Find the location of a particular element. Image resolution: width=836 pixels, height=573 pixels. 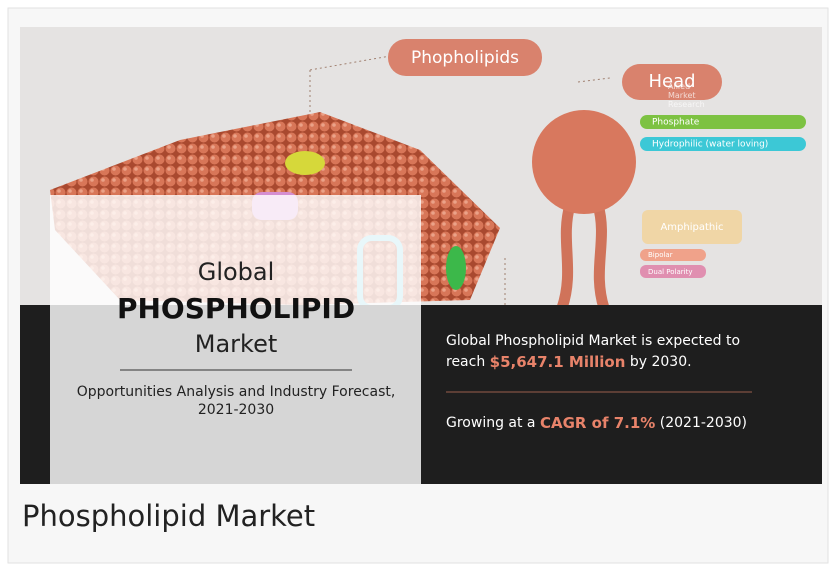

head-sphere is located at coordinates (584, 162).